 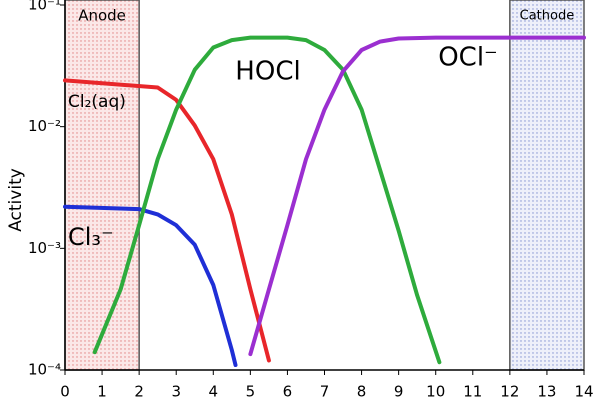 What do you see at coordinates (16, 200) in the screenshot?
I see `y-axis-label: Activity` at bounding box center [16, 200].